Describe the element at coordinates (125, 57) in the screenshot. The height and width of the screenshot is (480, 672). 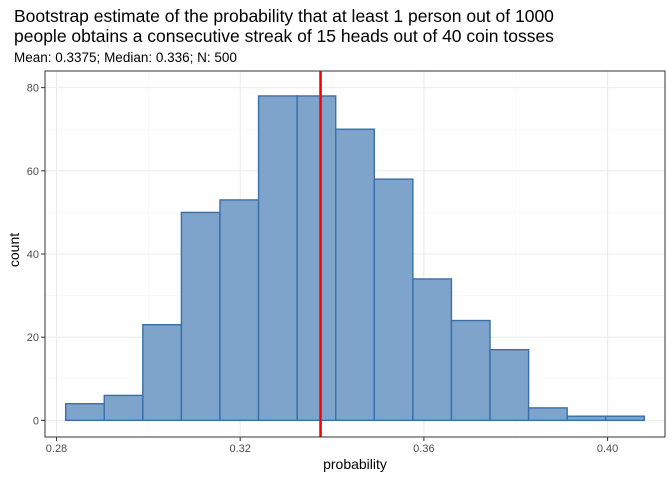
I see `chart-subtitle: Mean: 0.3375; Median: 0.336; N: 500` at that location.